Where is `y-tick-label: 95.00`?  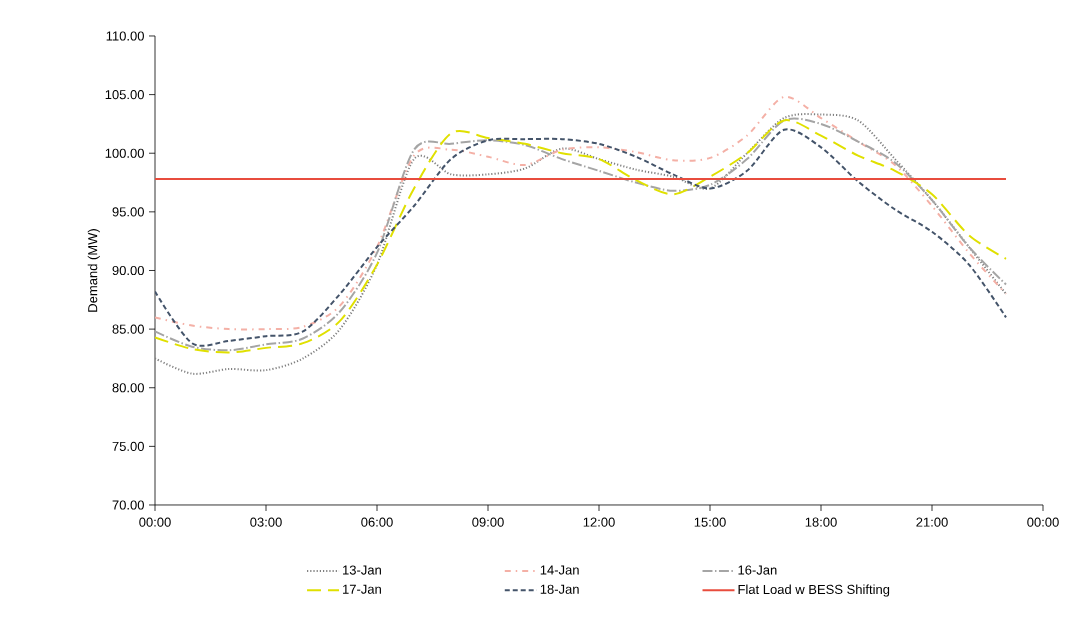 y-tick-label: 95.00 is located at coordinates (128, 212).